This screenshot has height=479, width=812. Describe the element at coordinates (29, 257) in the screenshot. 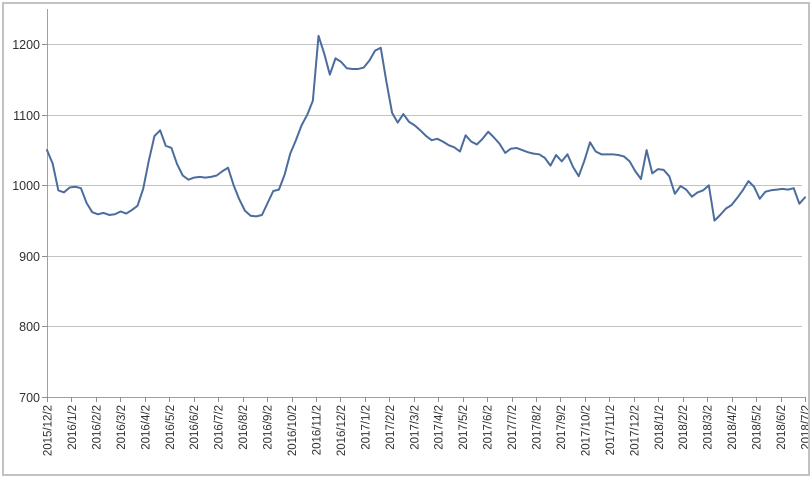

I see `y-axis-label: 900` at that location.